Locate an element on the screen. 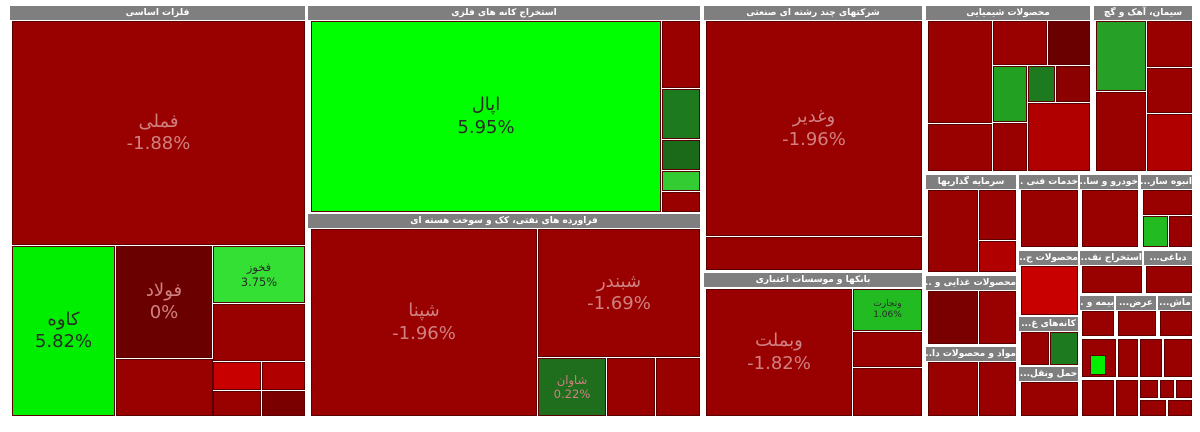 The height and width of the screenshot is (432, 1200). tile-label: شاوان is located at coordinates (572, 379).